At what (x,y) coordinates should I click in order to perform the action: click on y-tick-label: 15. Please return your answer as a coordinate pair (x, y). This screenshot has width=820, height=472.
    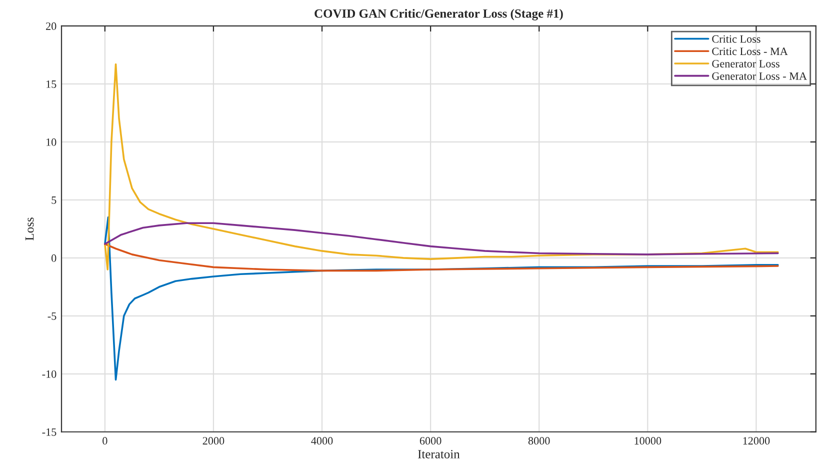
    Looking at the image, I should click on (51, 84).